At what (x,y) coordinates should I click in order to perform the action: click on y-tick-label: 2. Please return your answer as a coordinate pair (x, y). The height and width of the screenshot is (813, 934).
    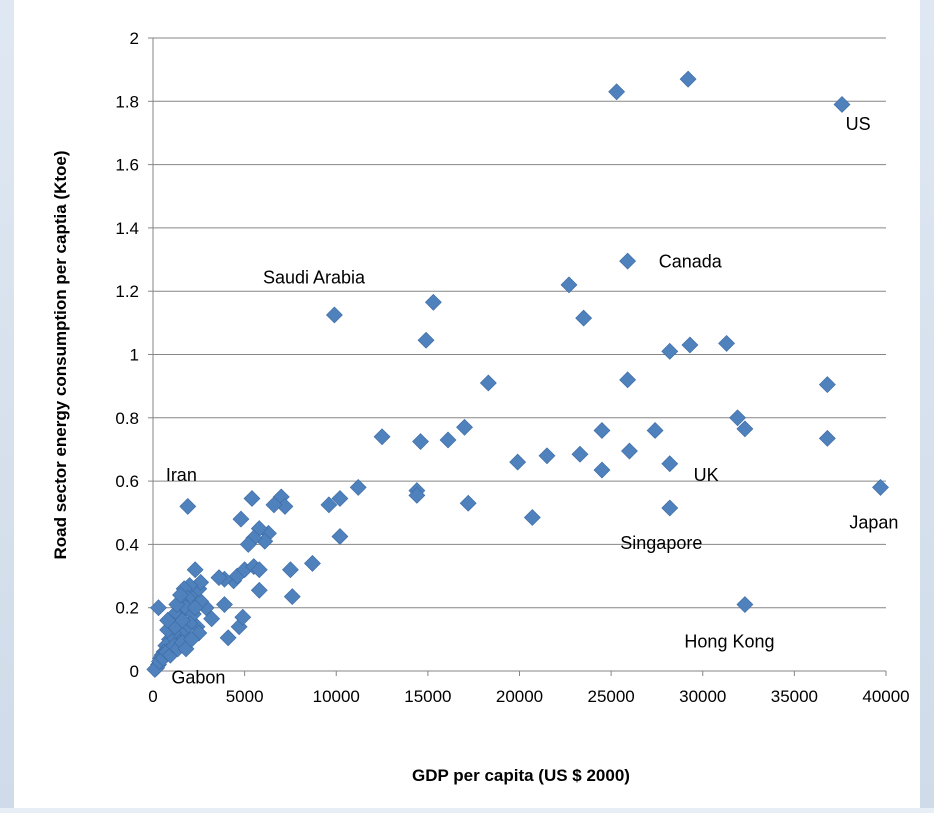
    Looking at the image, I should click on (134, 38).